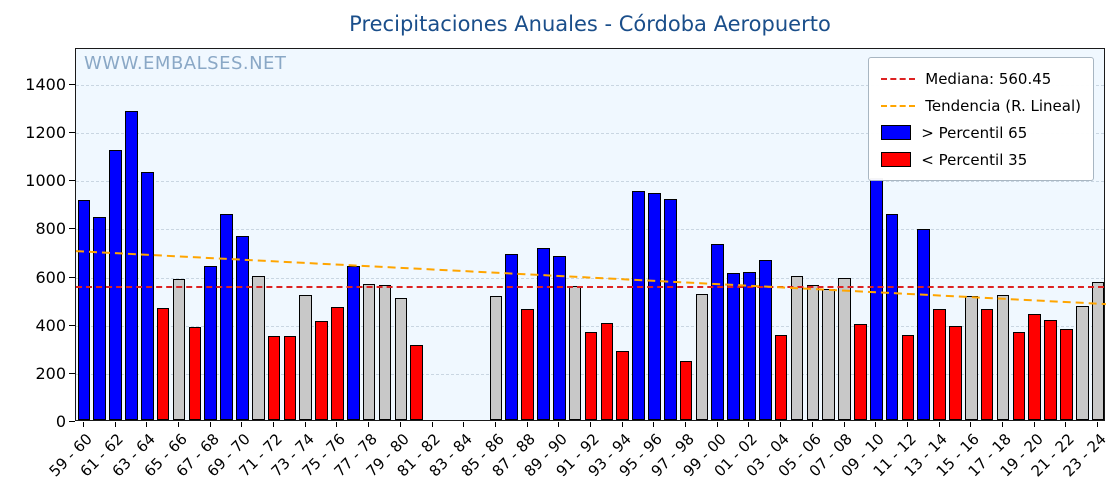 This screenshot has height=500, width=1120. What do you see at coordinates (50, 277) in the screenshot?
I see `y-tick-label: 600` at bounding box center [50, 277].